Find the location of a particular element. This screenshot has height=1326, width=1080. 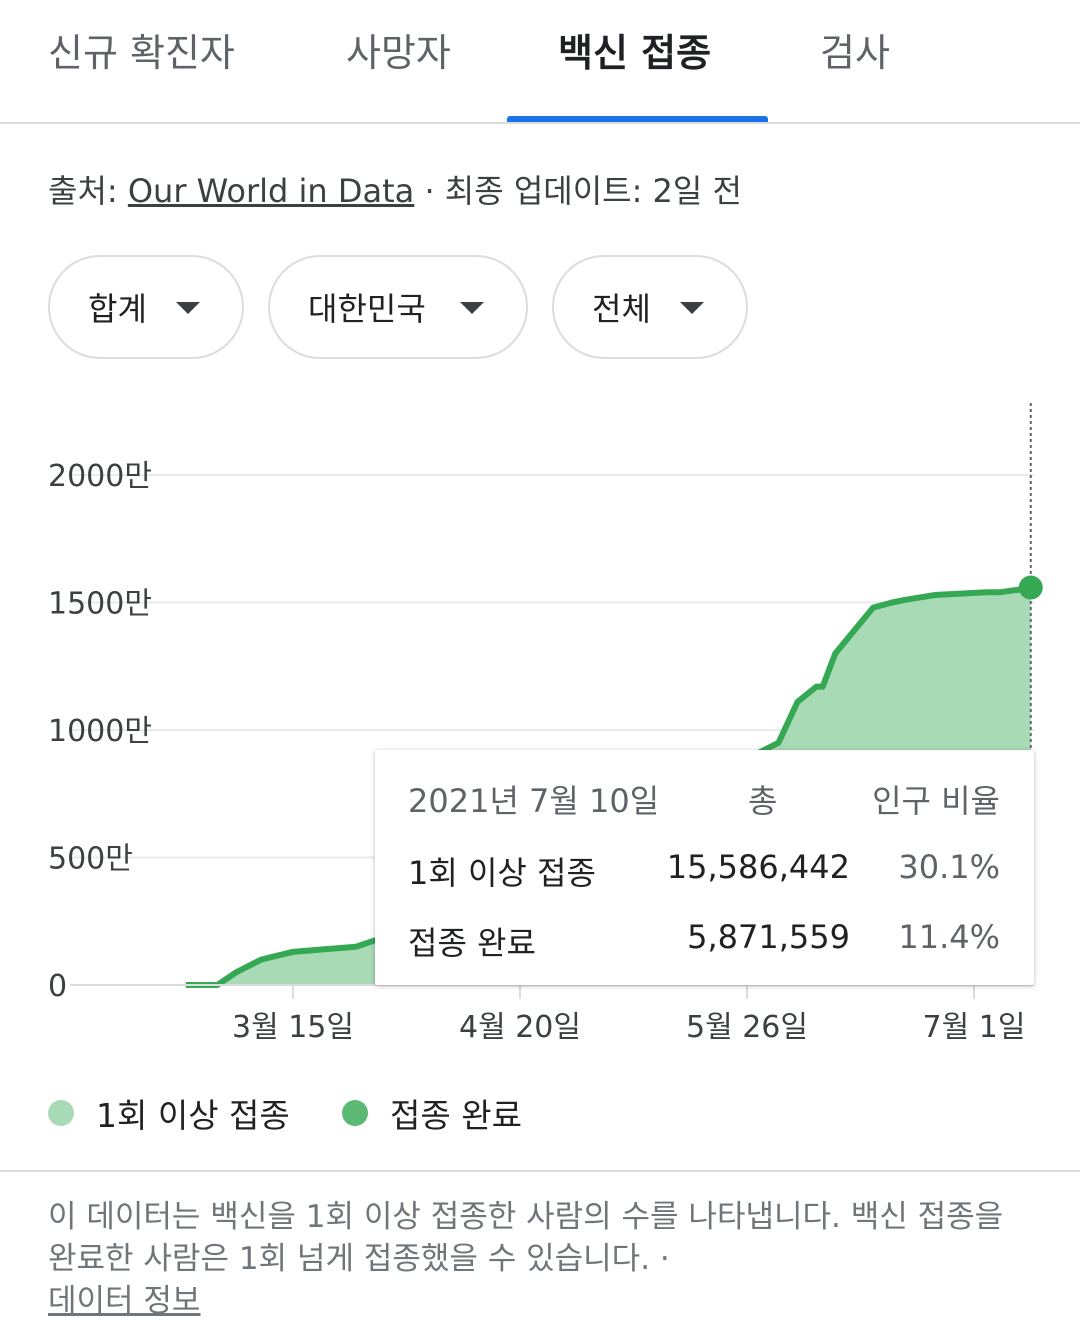

tooltip-row-ratio: 11.4% is located at coordinates (949, 937).